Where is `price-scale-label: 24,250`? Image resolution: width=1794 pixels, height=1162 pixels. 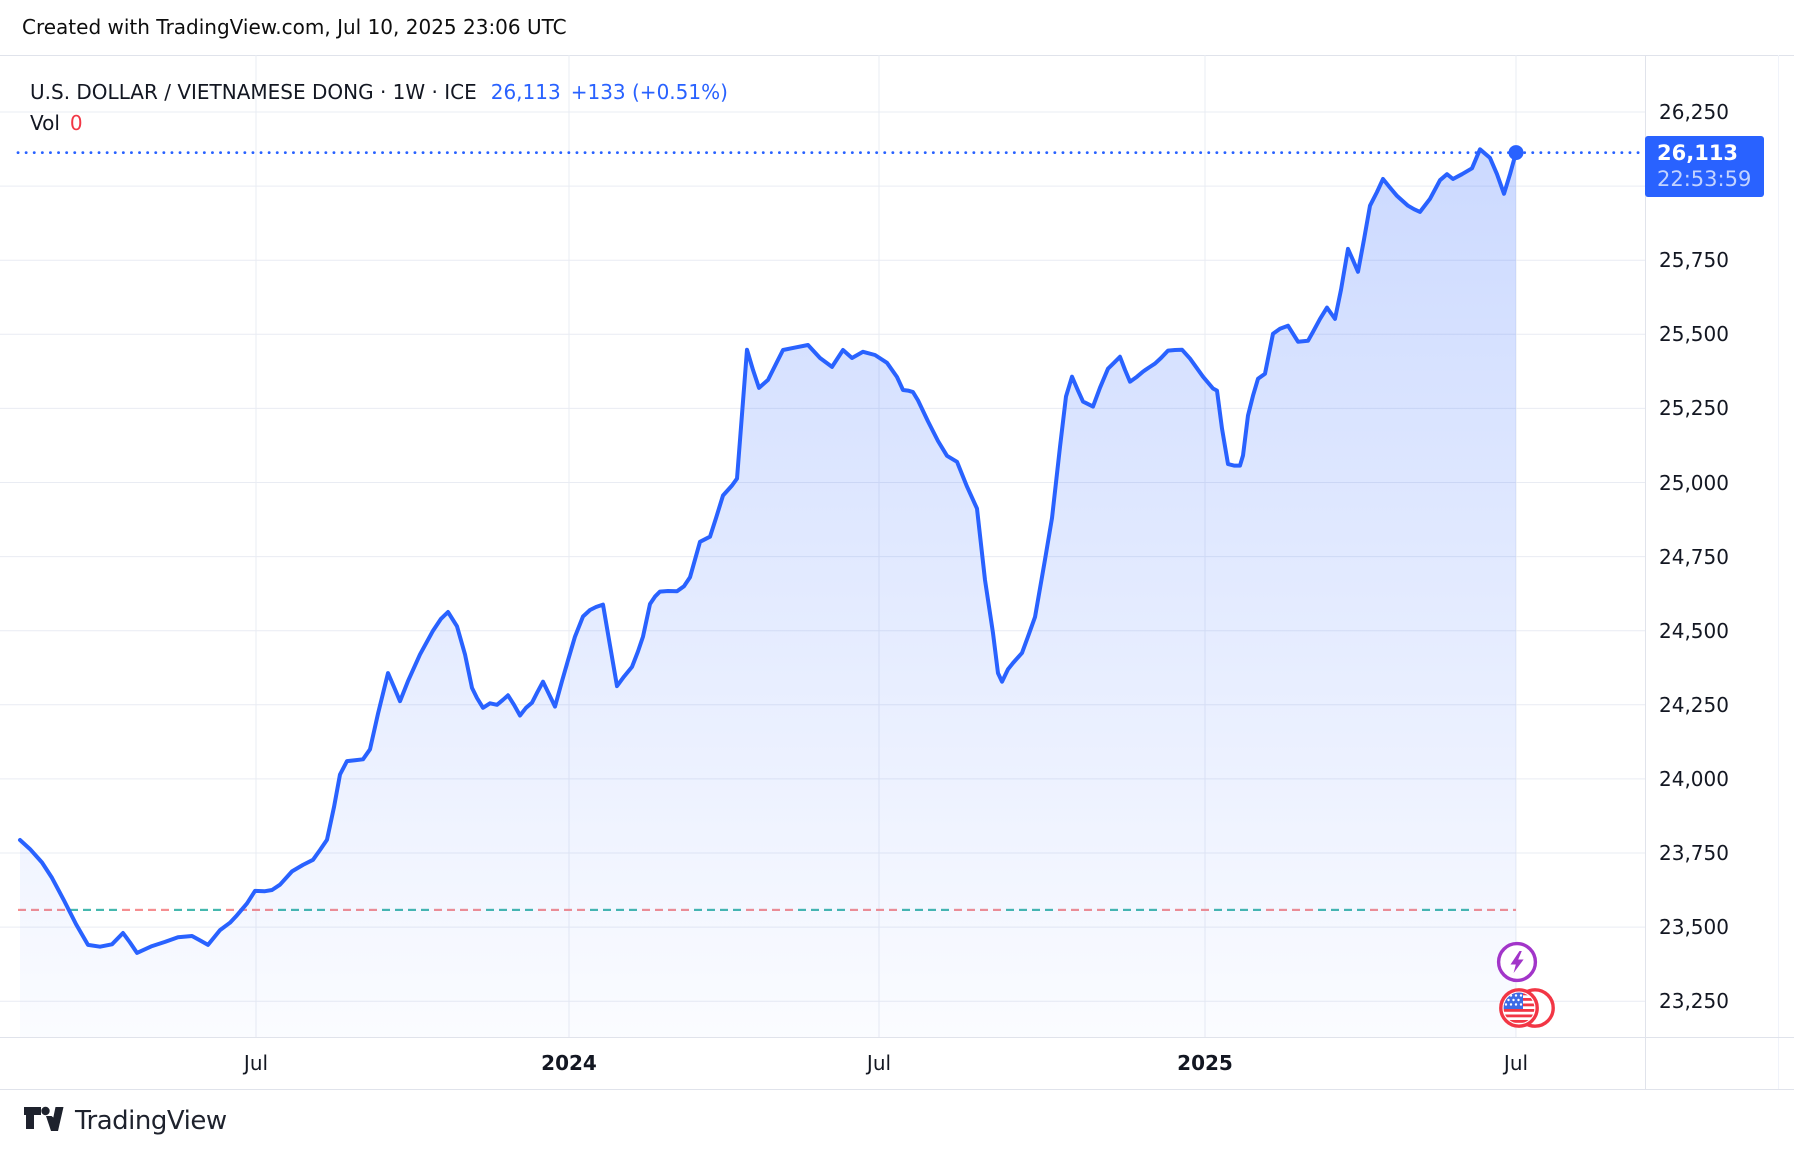
price-scale-label: 24,250 is located at coordinates (1694, 704).